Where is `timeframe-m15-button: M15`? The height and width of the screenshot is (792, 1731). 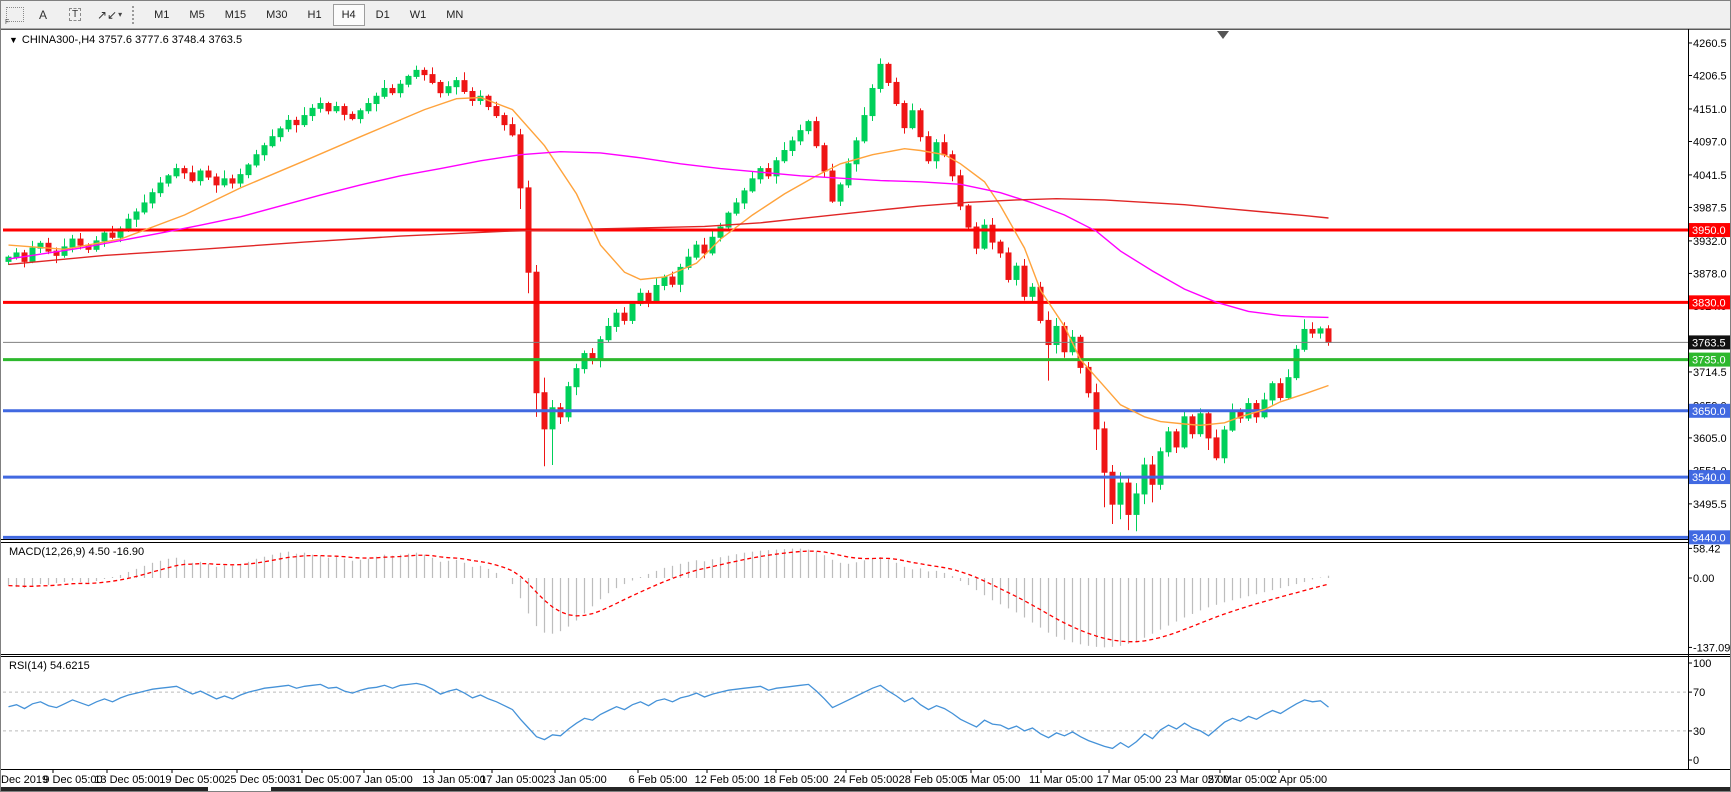
timeframe-m15-button: M15 is located at coordinates (235, 14).